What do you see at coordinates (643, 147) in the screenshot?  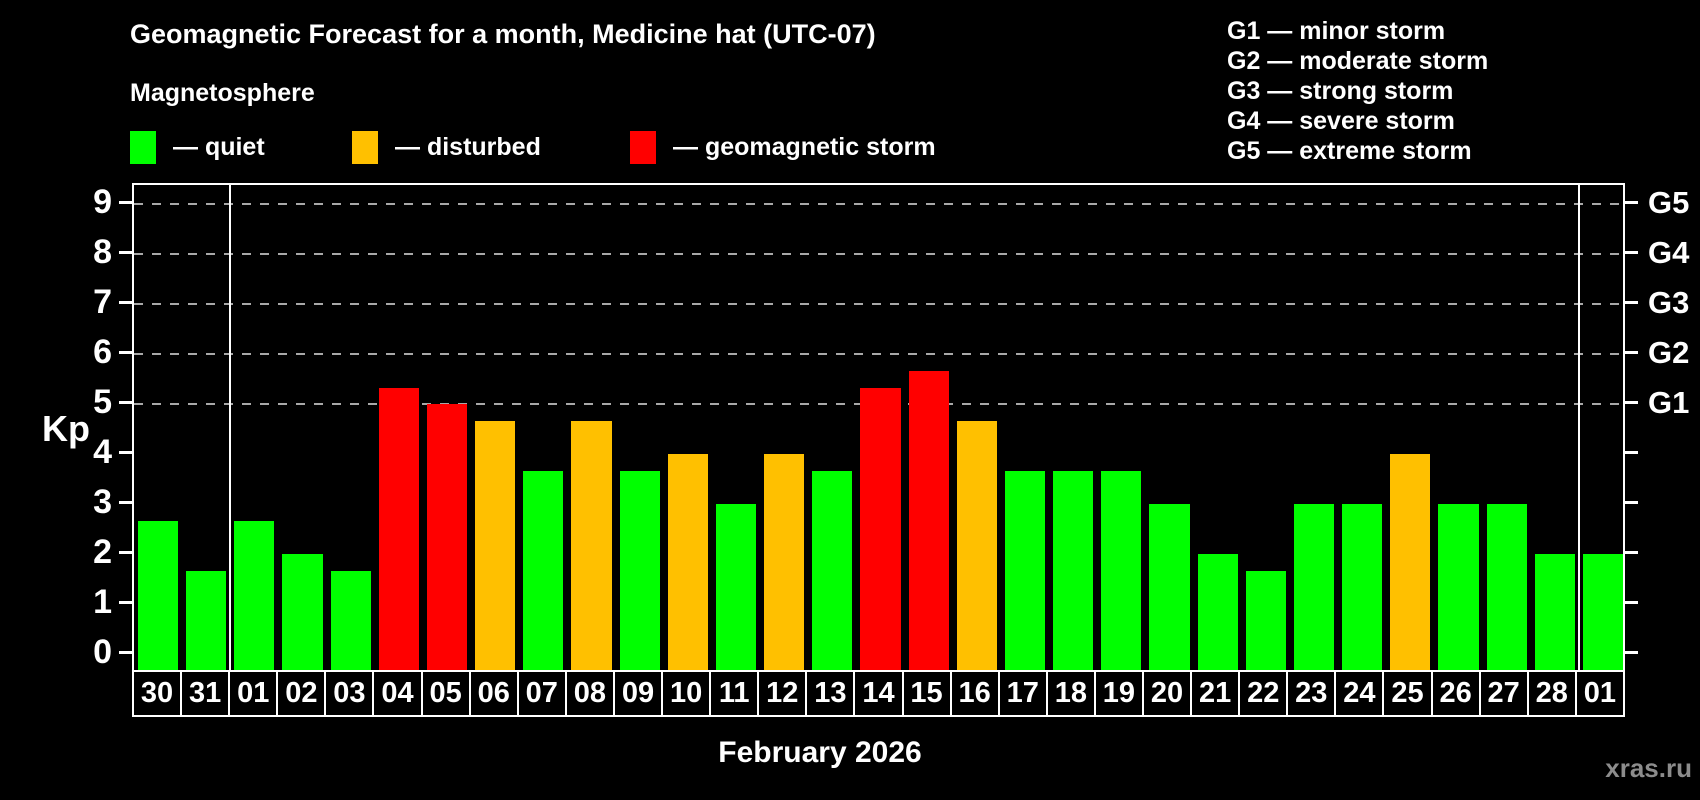 I see `storm-color-swatch` at bounding box center [643, 147].